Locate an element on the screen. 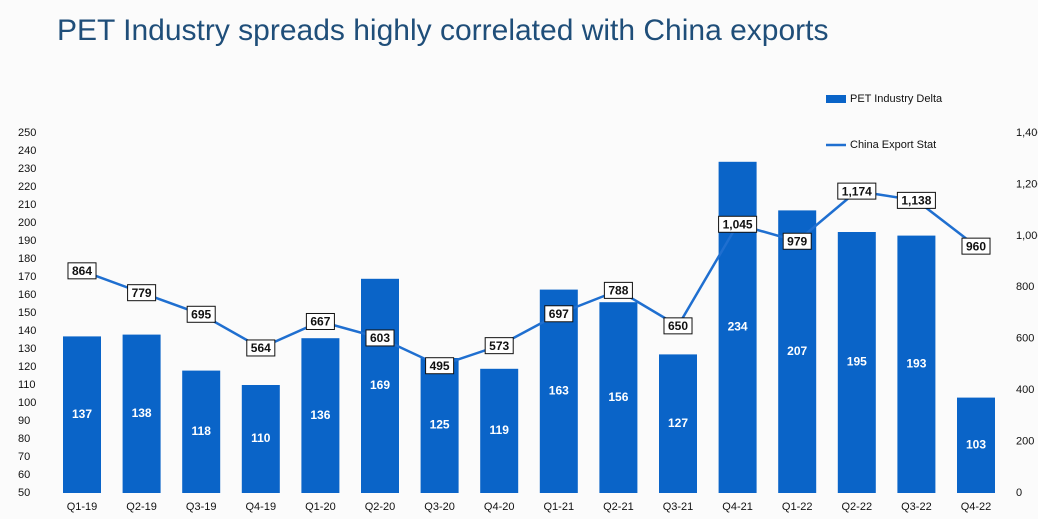 The image size is (1038, 519). y-tick-label: 170 is located at coordinates (27, 277).